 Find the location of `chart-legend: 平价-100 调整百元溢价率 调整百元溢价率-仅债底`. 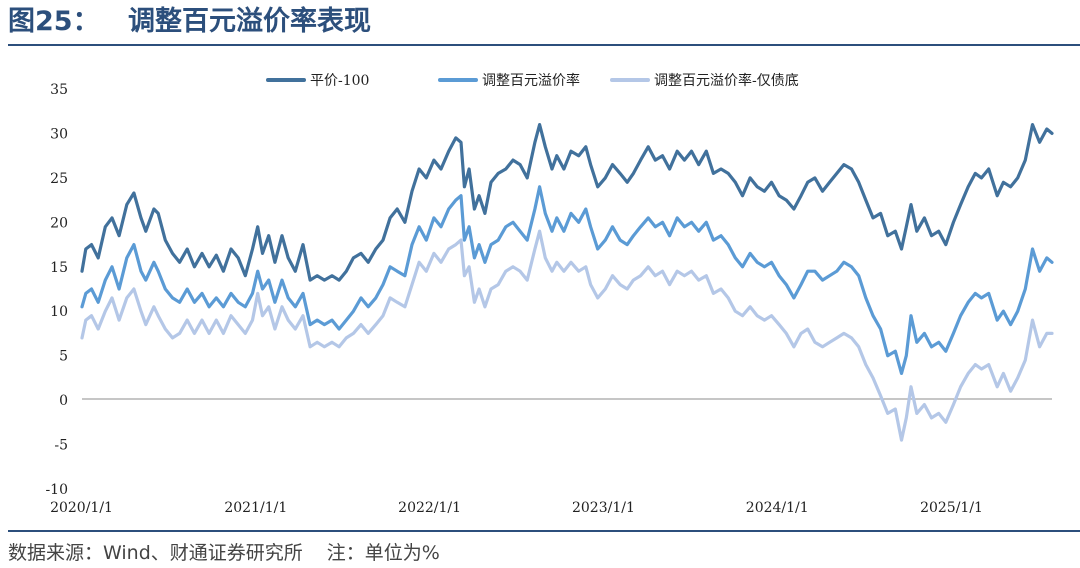

chart-legend: 平价-100 调整百元溢价率 调整百元溢价率-仅债底 is located at coordinates (532, 80).